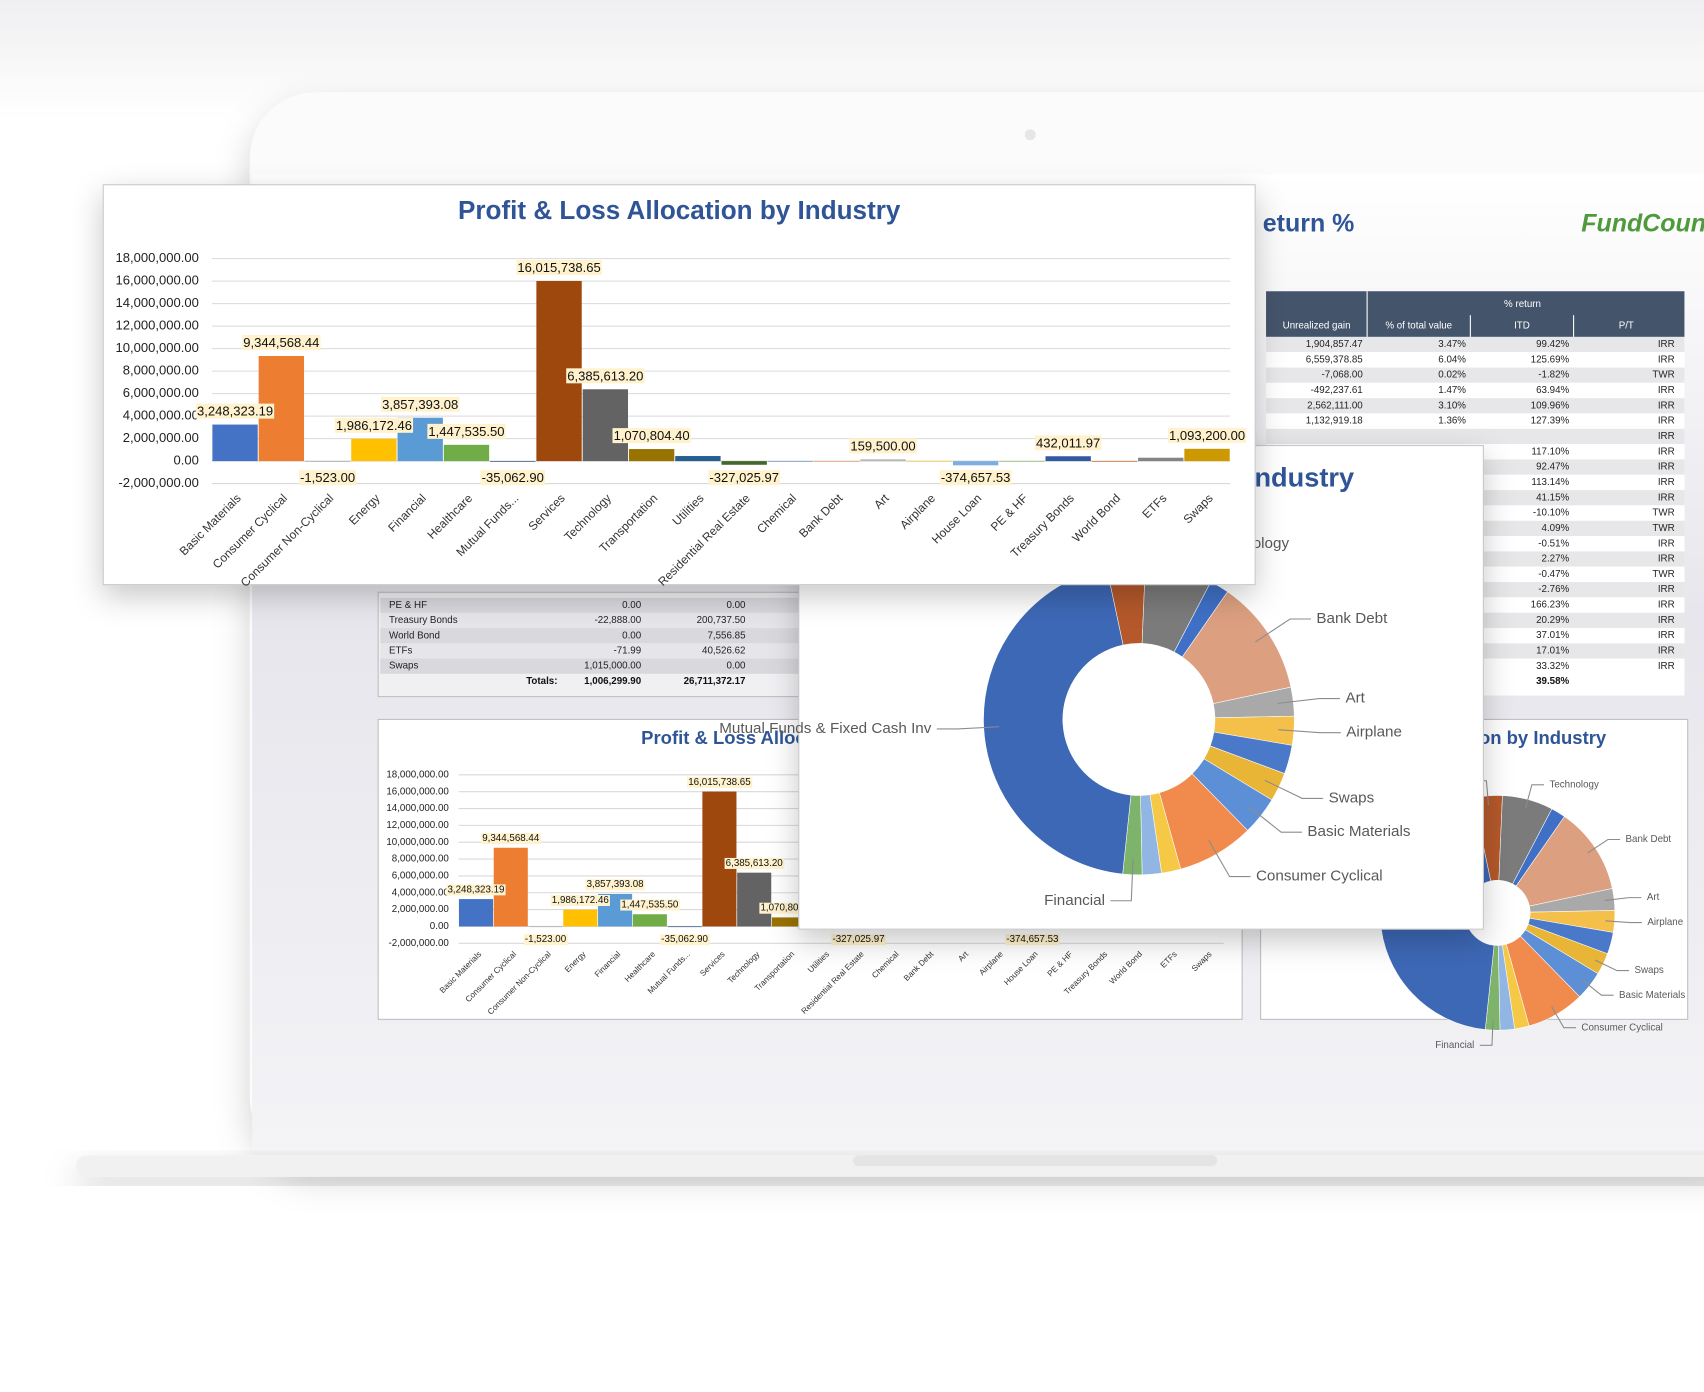 This screenshot has width=1704, height=1392. Describe the element at coordinates (1030, 135) in the screenshot. I see `camera` at that location.